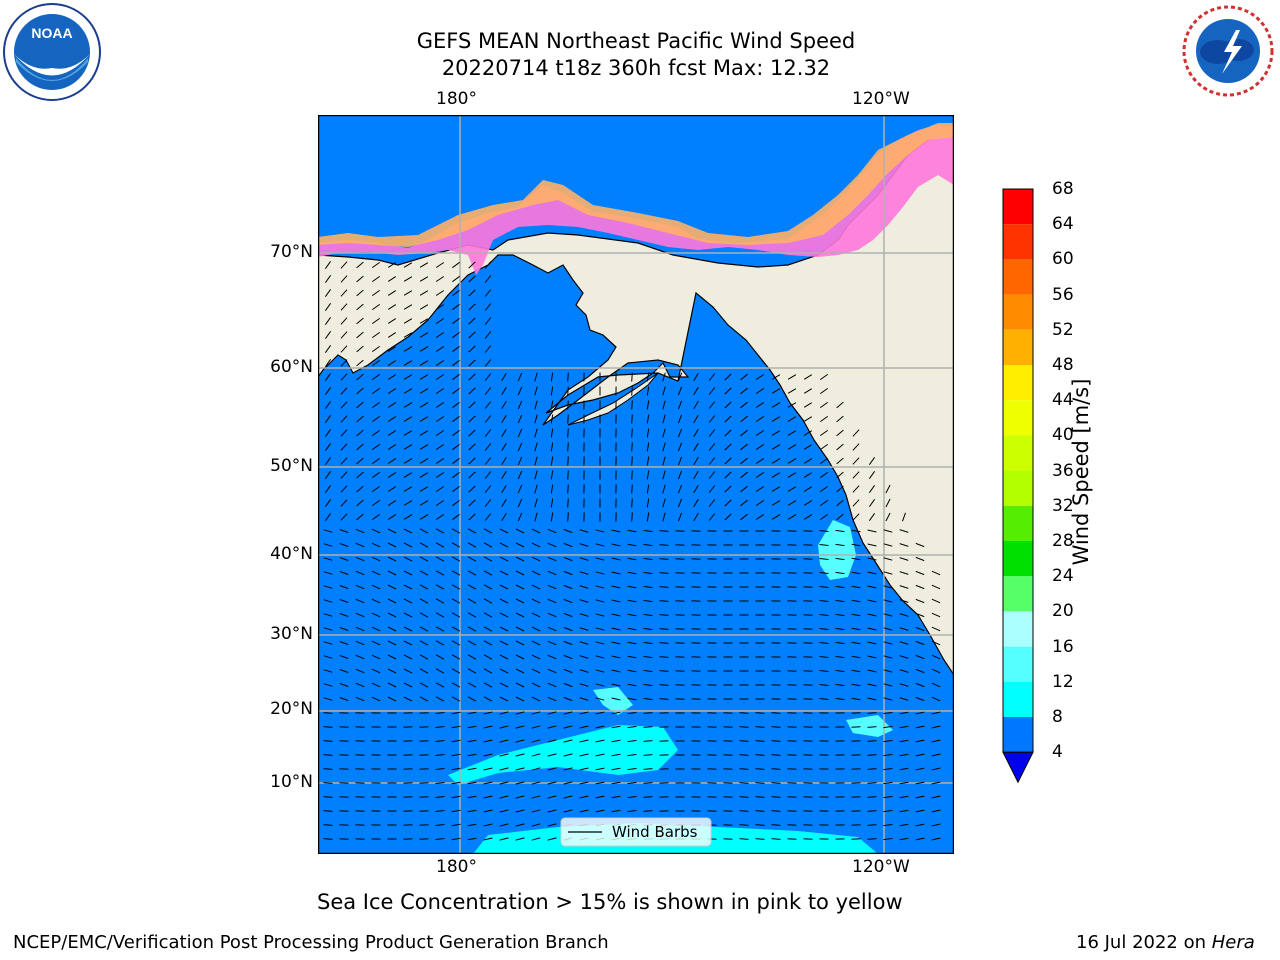 The image size is (1280, 960). What do you see at coordinates (1063, 259) in the screenshot?
I see `colorbar-tick-label: 60` at bounding box center [1063, 259].